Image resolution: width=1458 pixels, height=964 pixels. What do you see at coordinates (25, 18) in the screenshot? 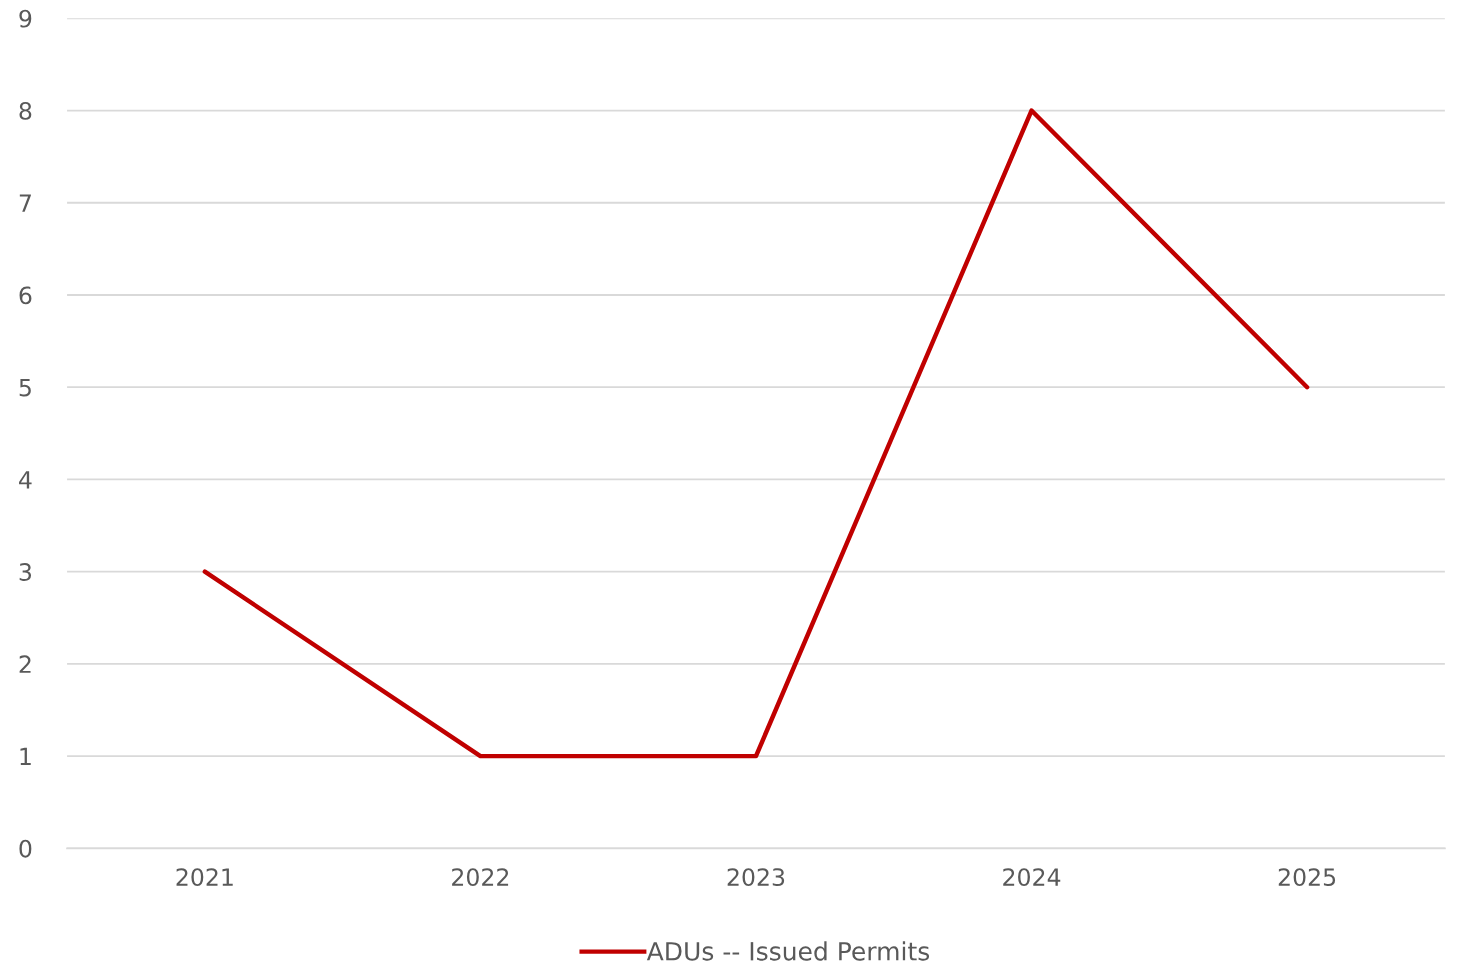
I see `y-tick-label: 9` at bounding box center [25, 18].